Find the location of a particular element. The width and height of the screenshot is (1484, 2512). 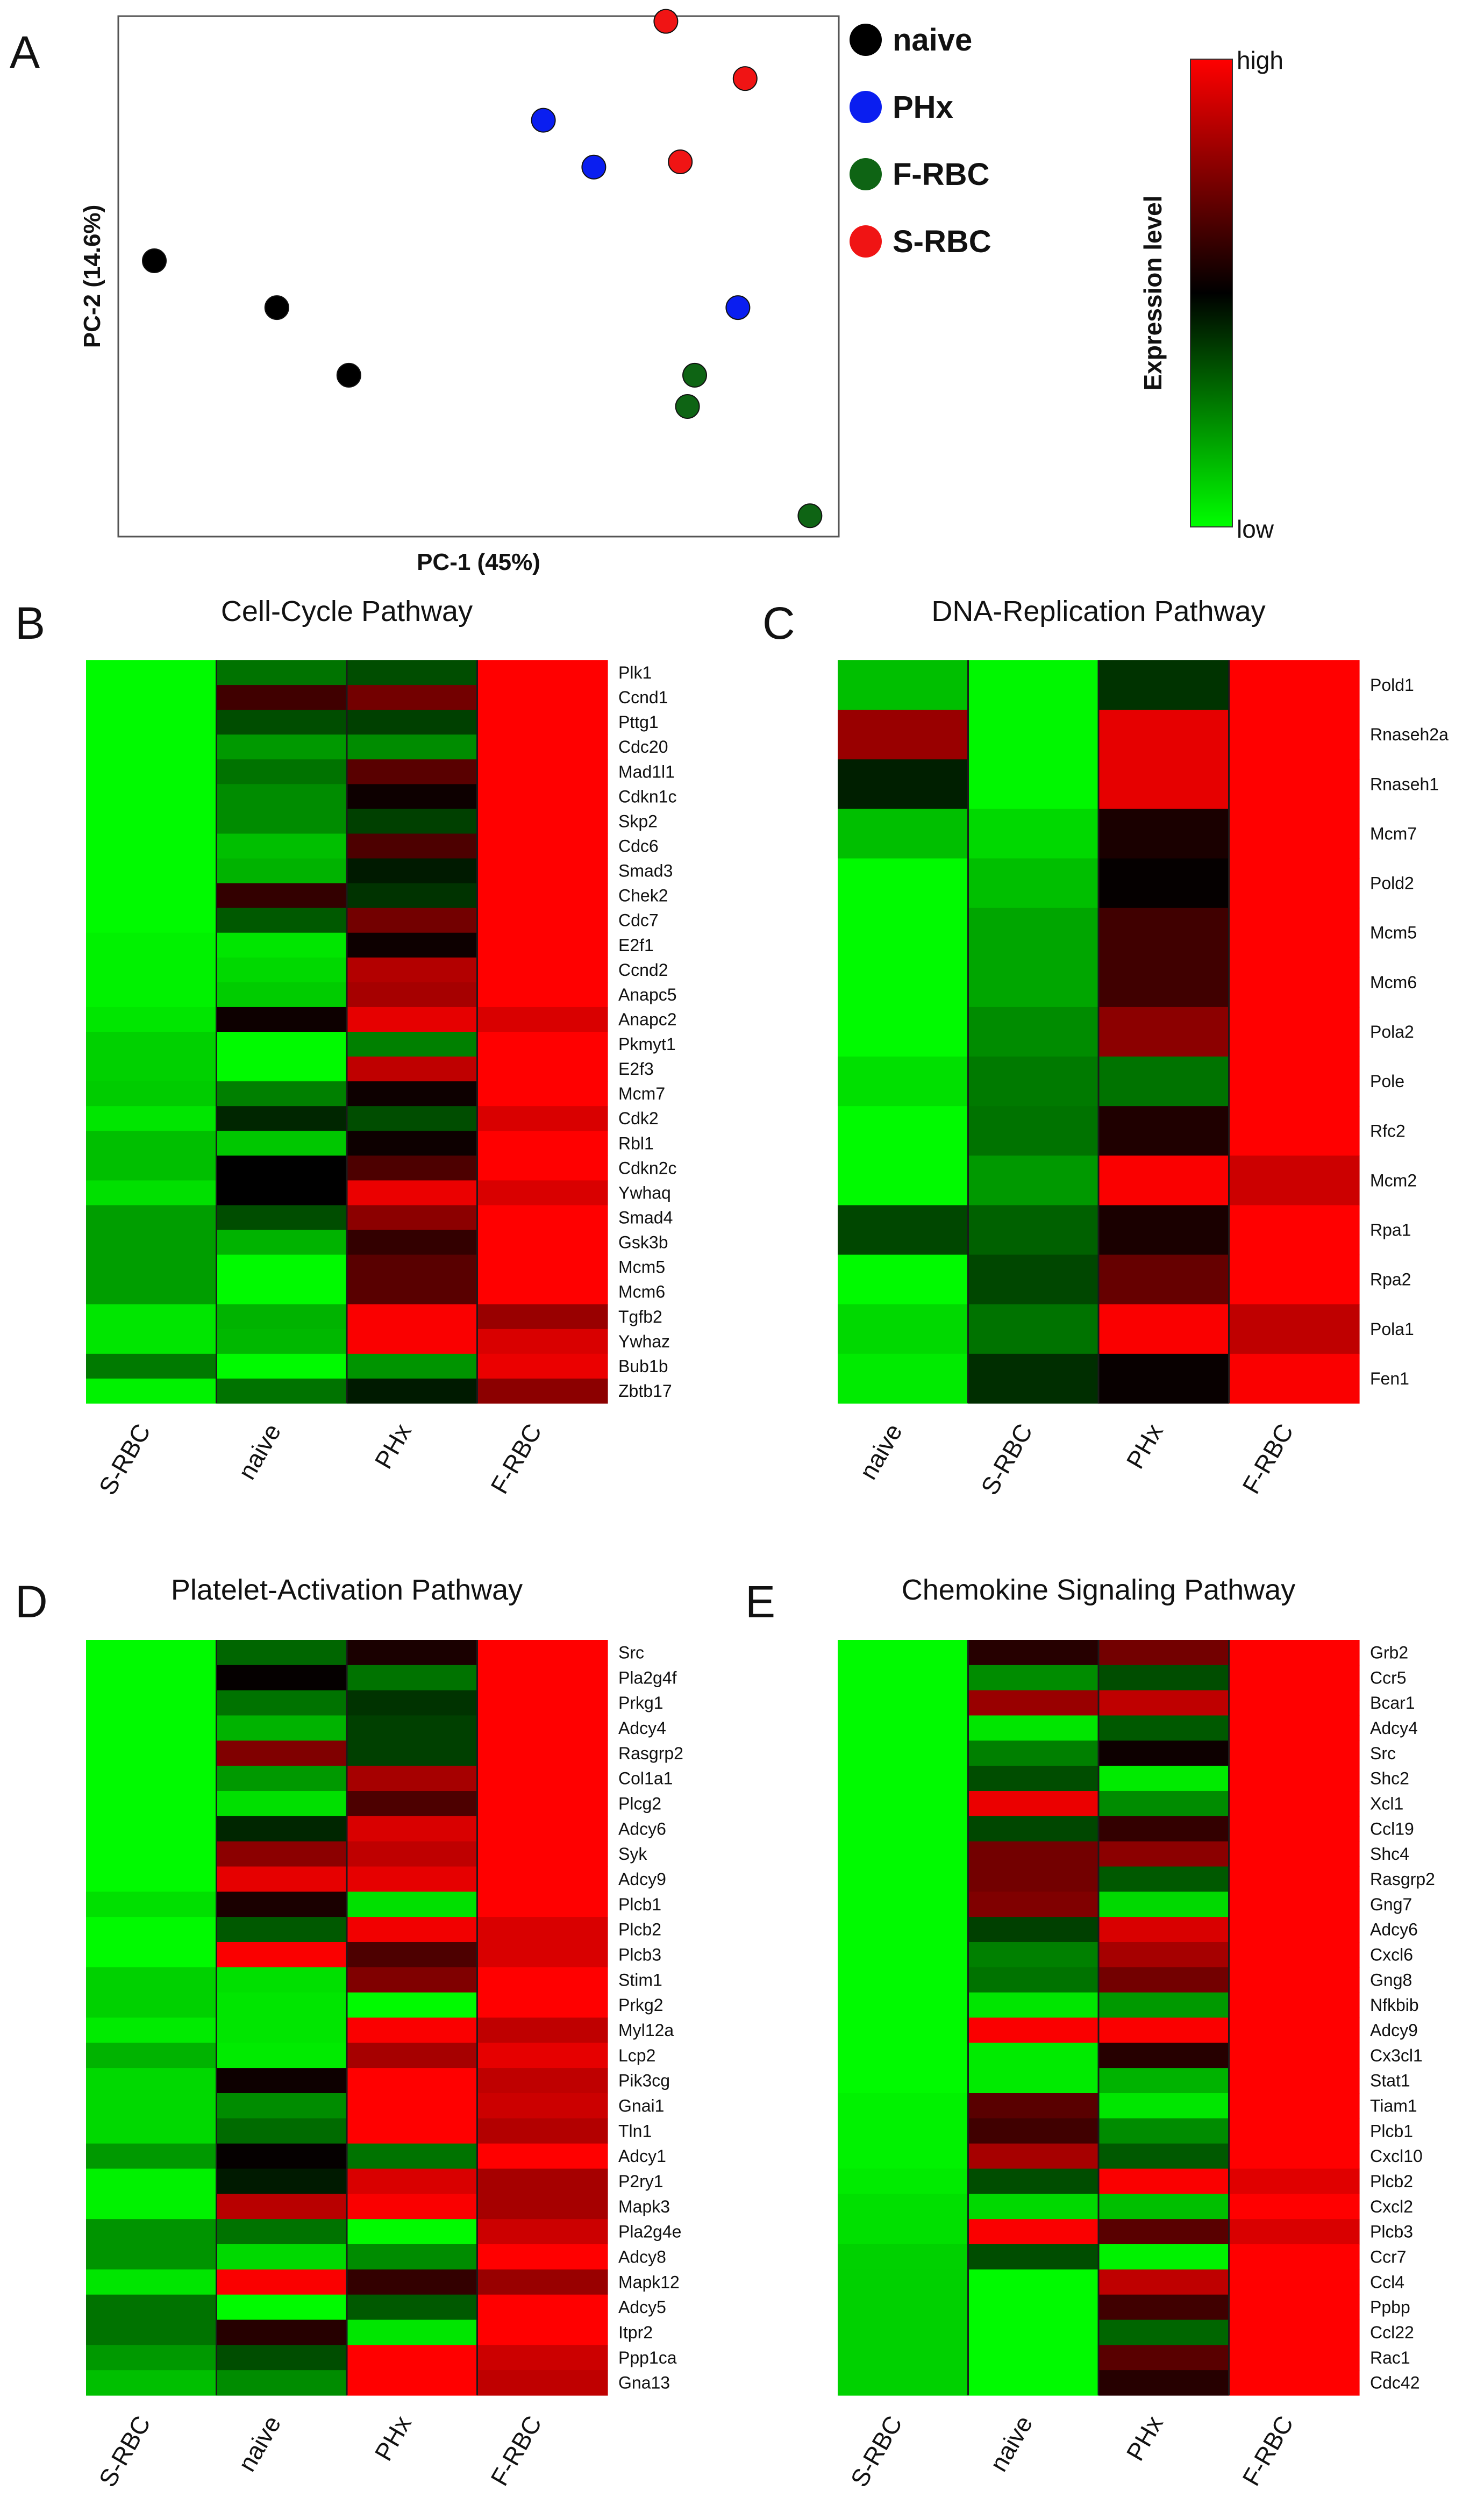

chemokine-signaling-pathway-cell-cxcl10-naive is located at coordinates (1033, 2157).